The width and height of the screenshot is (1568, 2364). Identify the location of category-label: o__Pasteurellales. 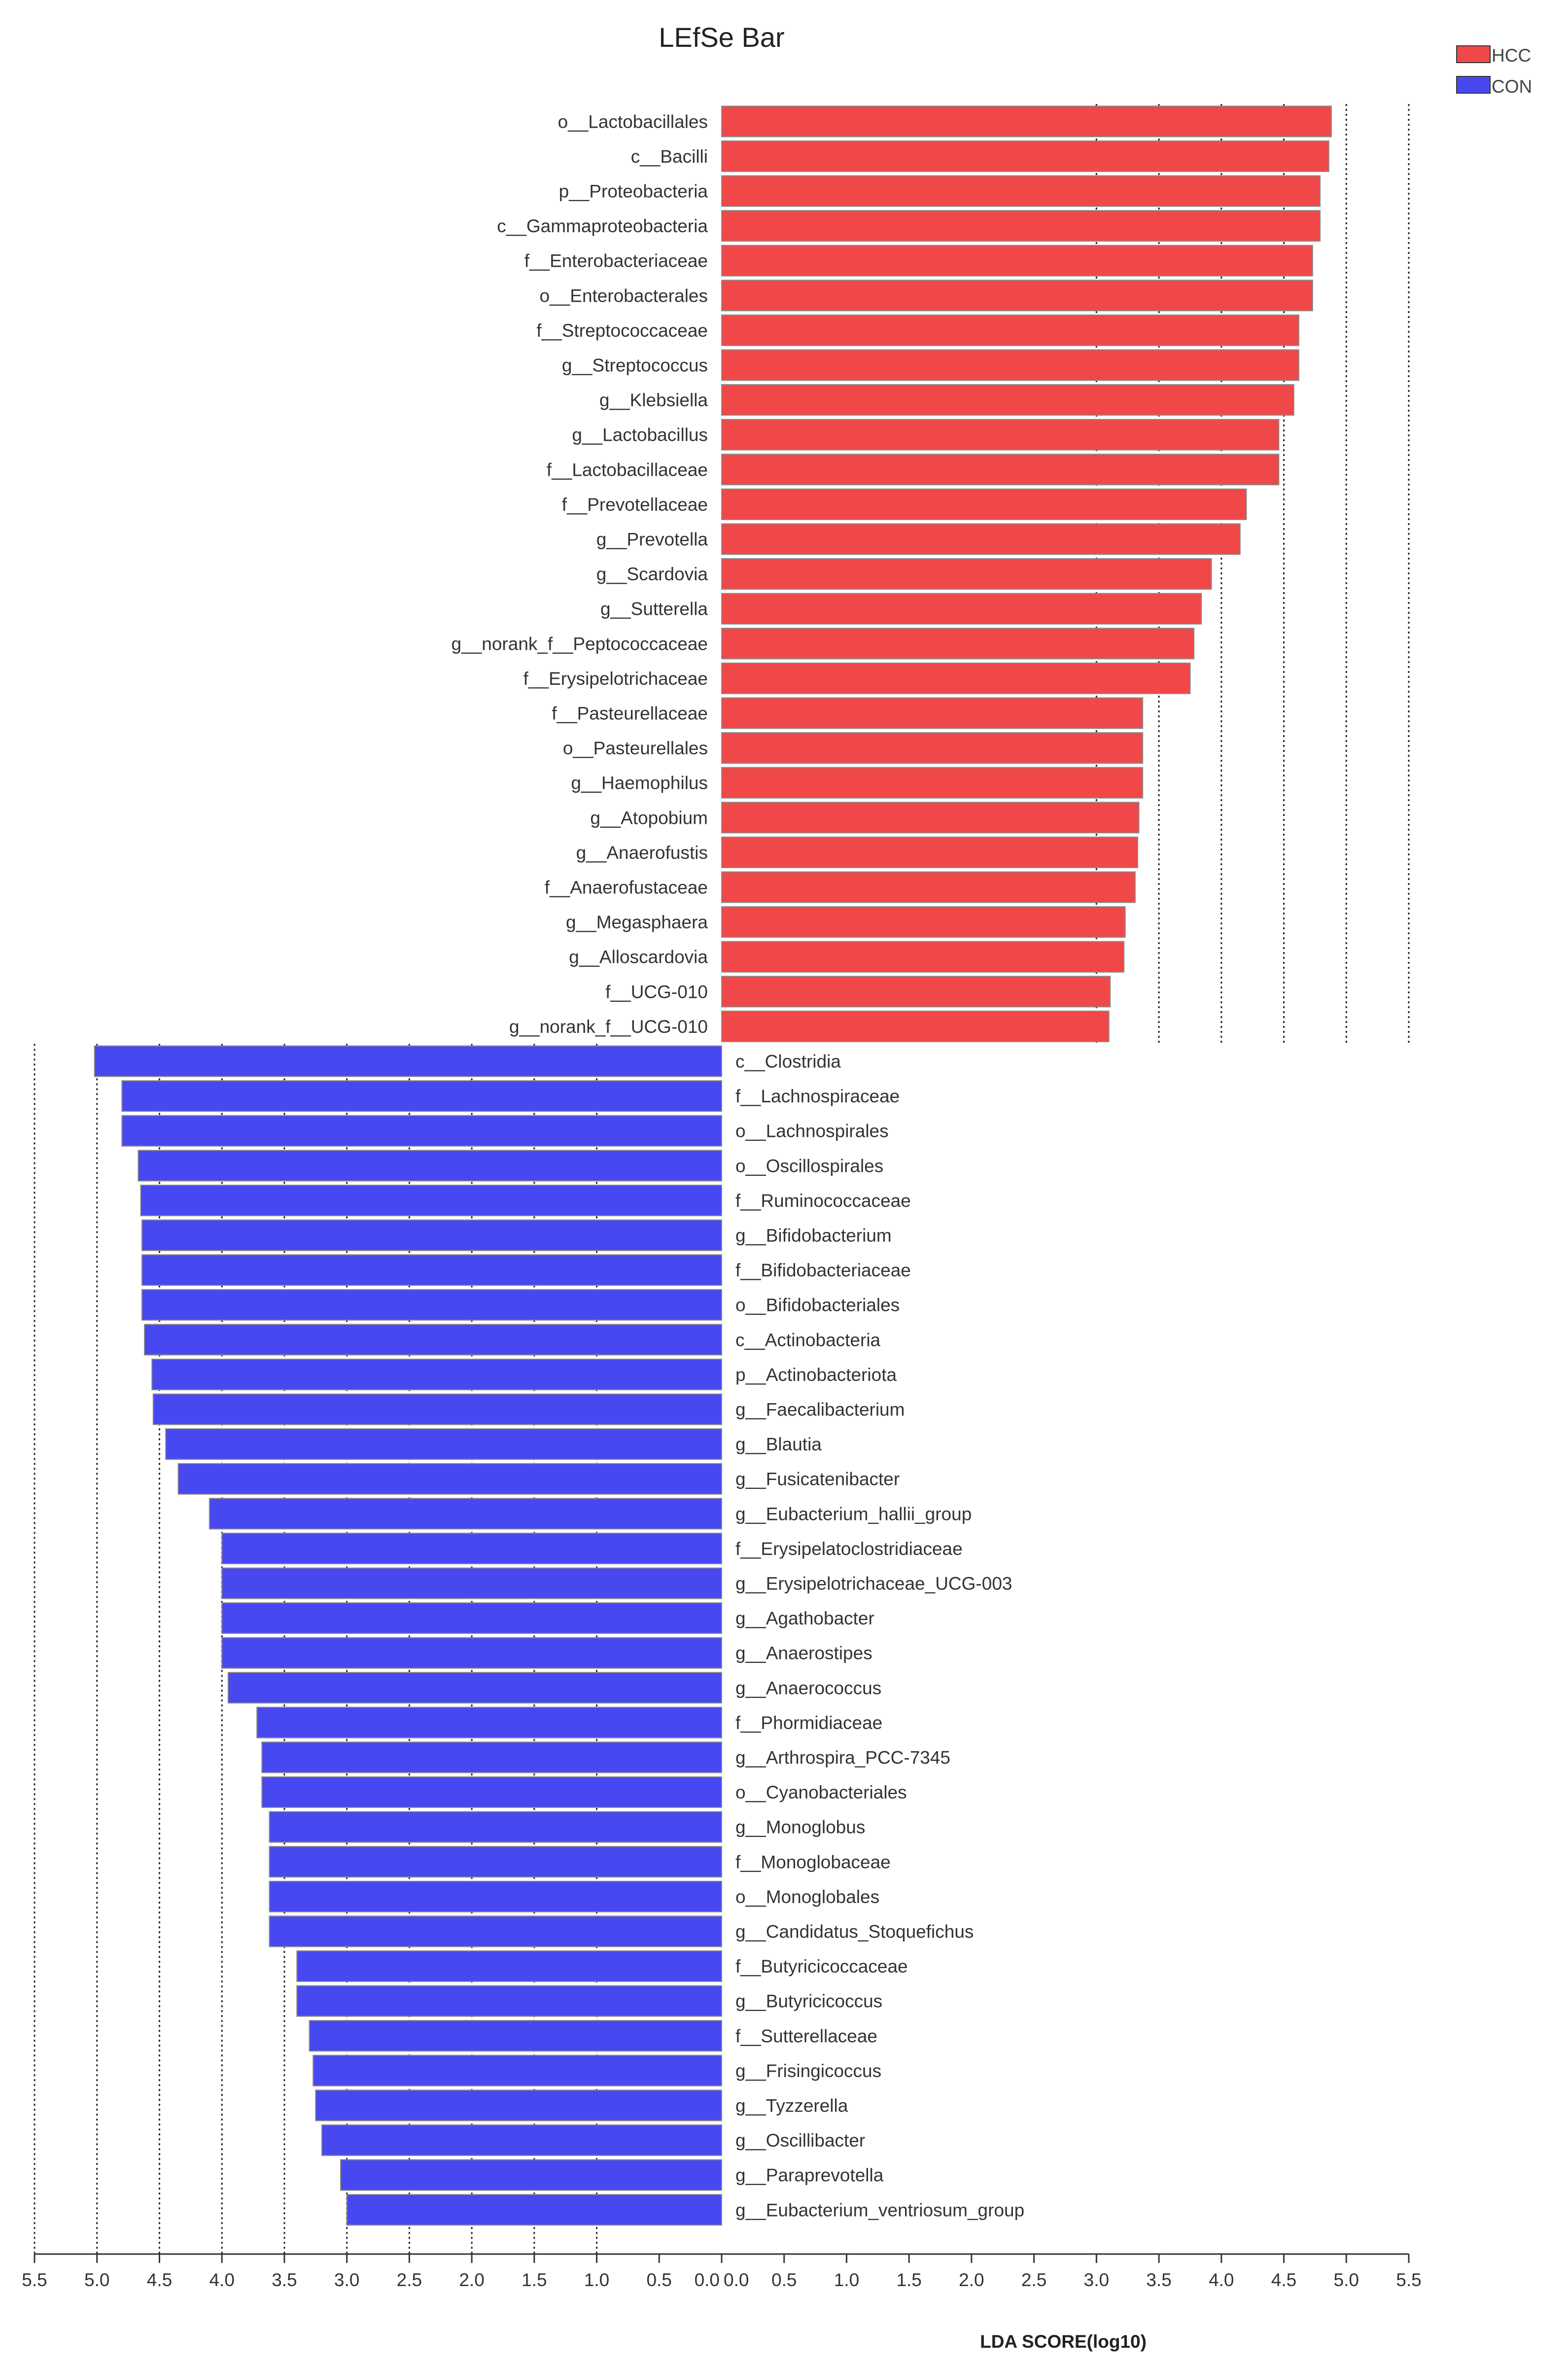
(635, 748).